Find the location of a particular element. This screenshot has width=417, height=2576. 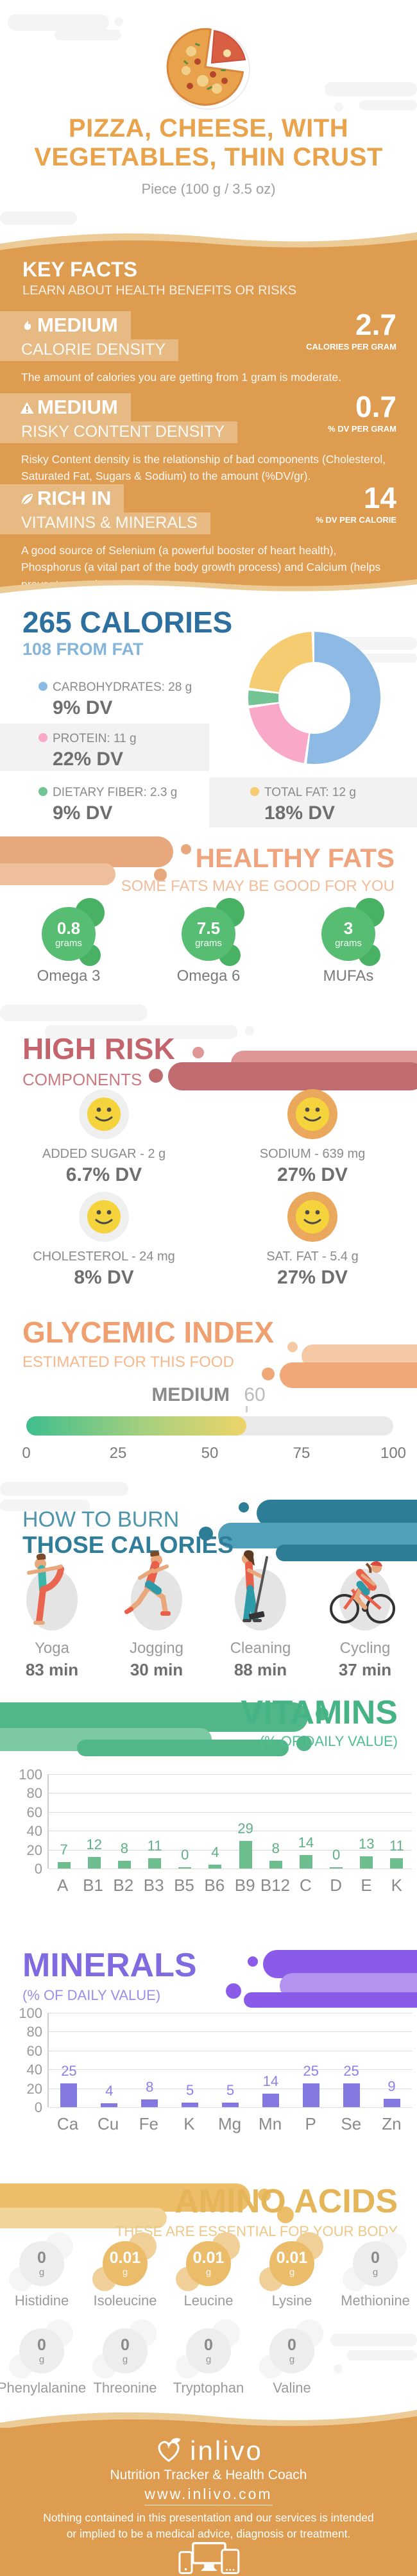

legend-dv: 9% DV is located at coordinates (83, 707).